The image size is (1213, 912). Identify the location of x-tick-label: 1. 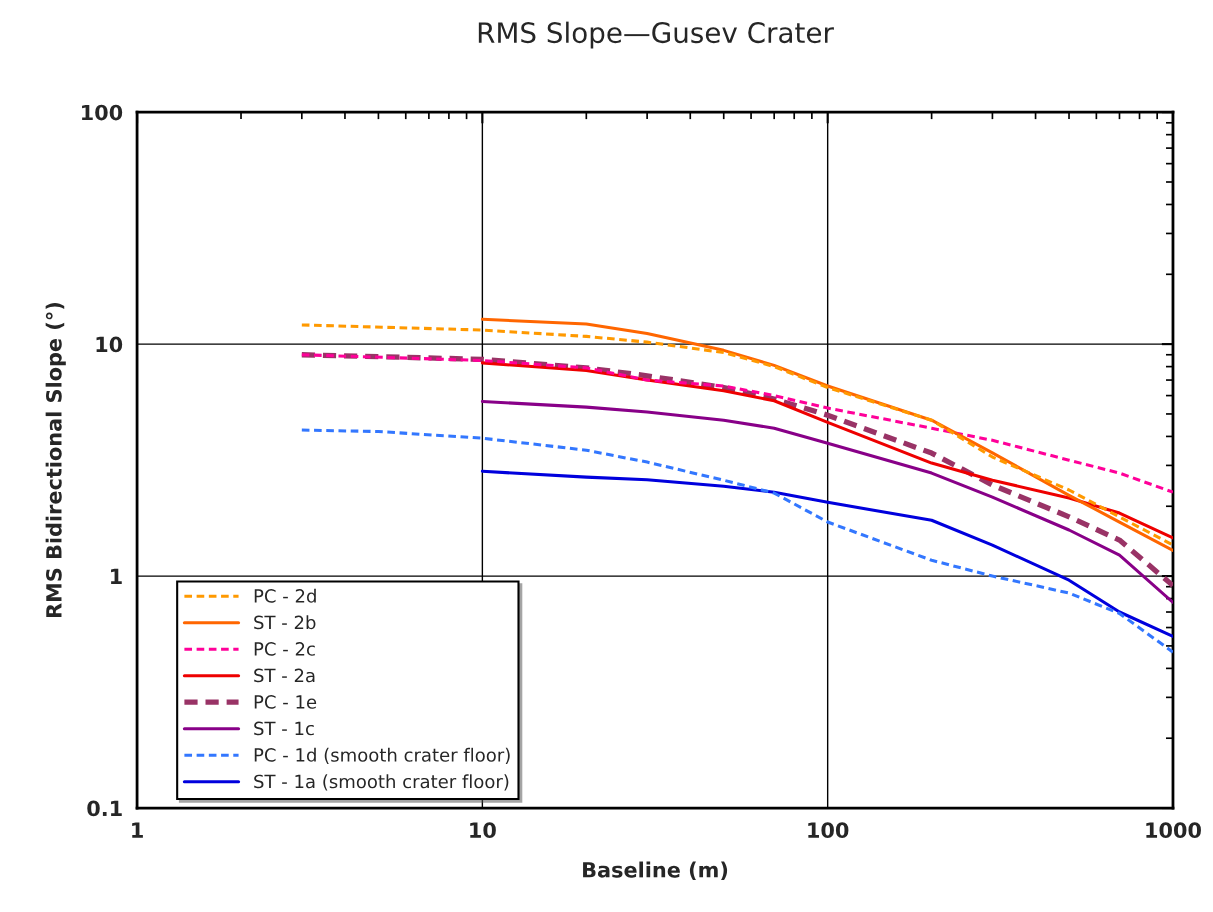
(137, 830).